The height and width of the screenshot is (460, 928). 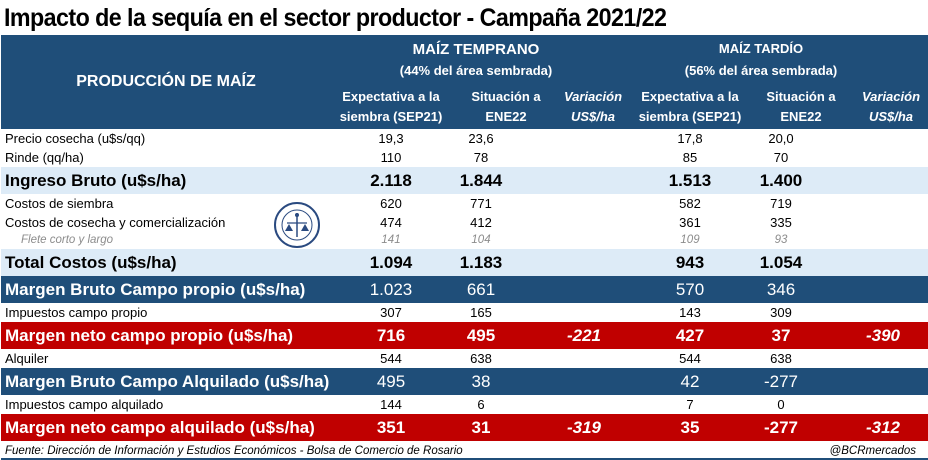 I want to click on table-cell: 719, so click(x=781, y=203).